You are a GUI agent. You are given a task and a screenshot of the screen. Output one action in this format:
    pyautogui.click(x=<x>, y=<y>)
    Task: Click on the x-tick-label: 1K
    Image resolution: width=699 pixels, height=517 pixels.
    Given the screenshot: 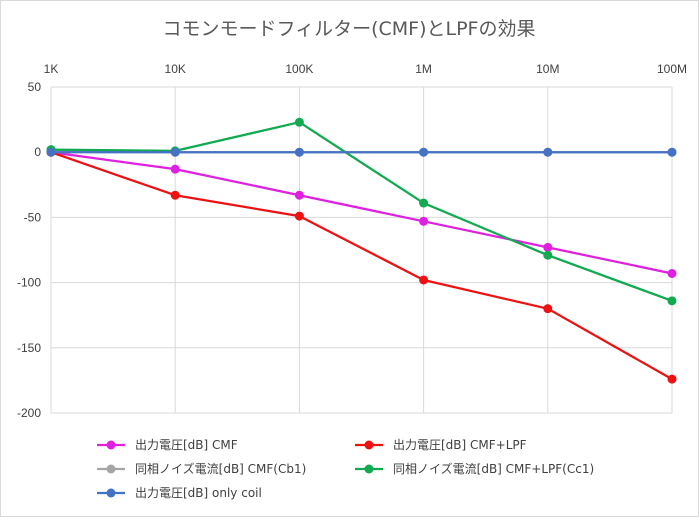 What is the action you would take?
    pyautogui.click(x=51, y=69)
    